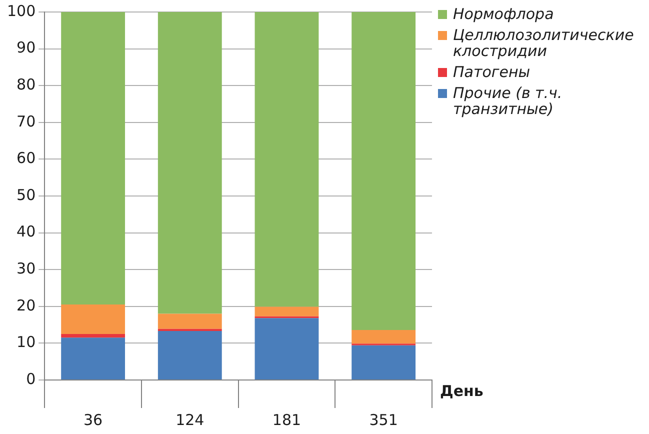  What do you see at coordinates (26, 231) in the screenshot?
I see `y-tick-label: 40` at bounding box center [26, 231].